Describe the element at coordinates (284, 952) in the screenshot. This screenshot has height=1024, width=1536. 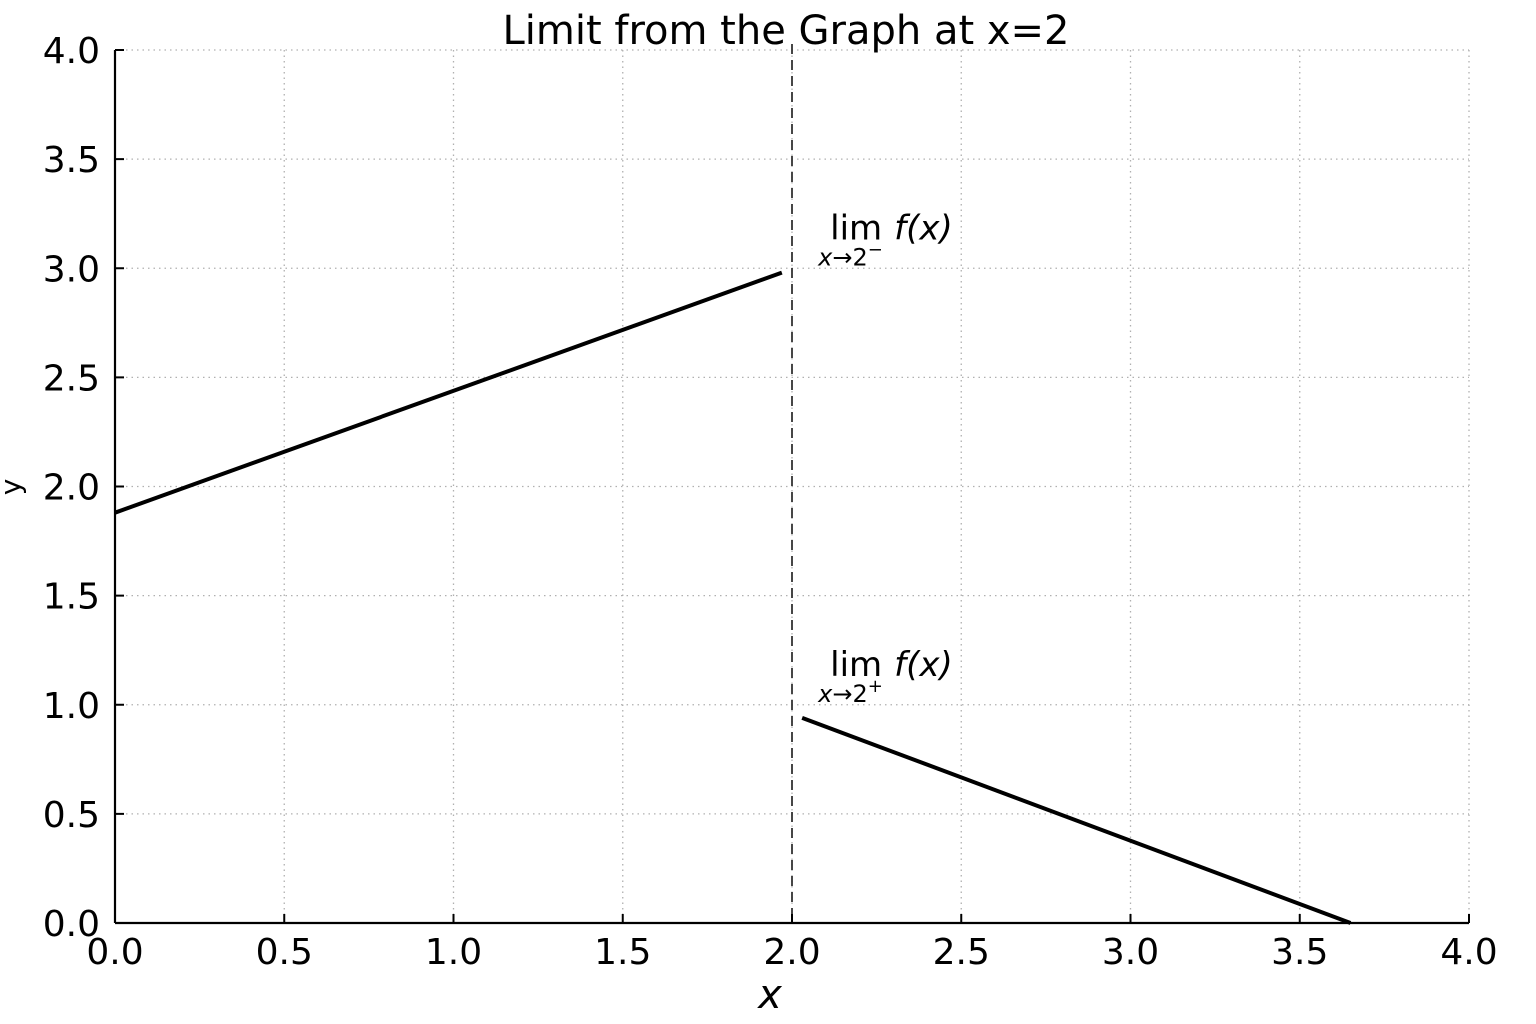
I see `x-tick-label: 0.5` at that location.